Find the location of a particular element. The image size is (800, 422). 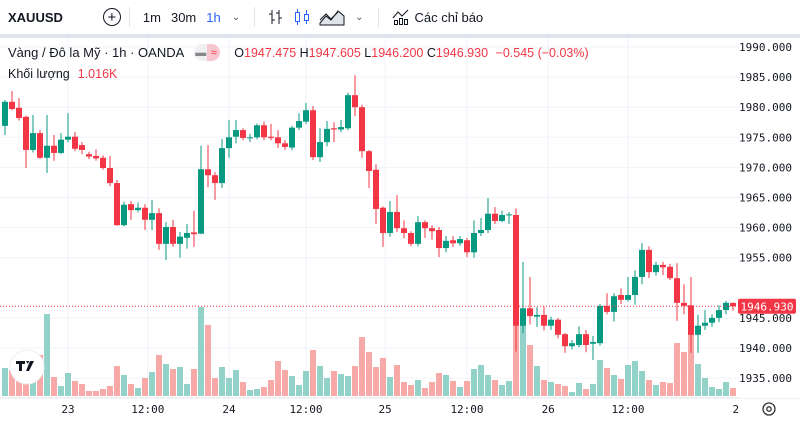

top-toolbar: XAUUSD + 1m 30m 1h ⌄ ⌄ Các chỉ báo is located at coordinates (400, 19).